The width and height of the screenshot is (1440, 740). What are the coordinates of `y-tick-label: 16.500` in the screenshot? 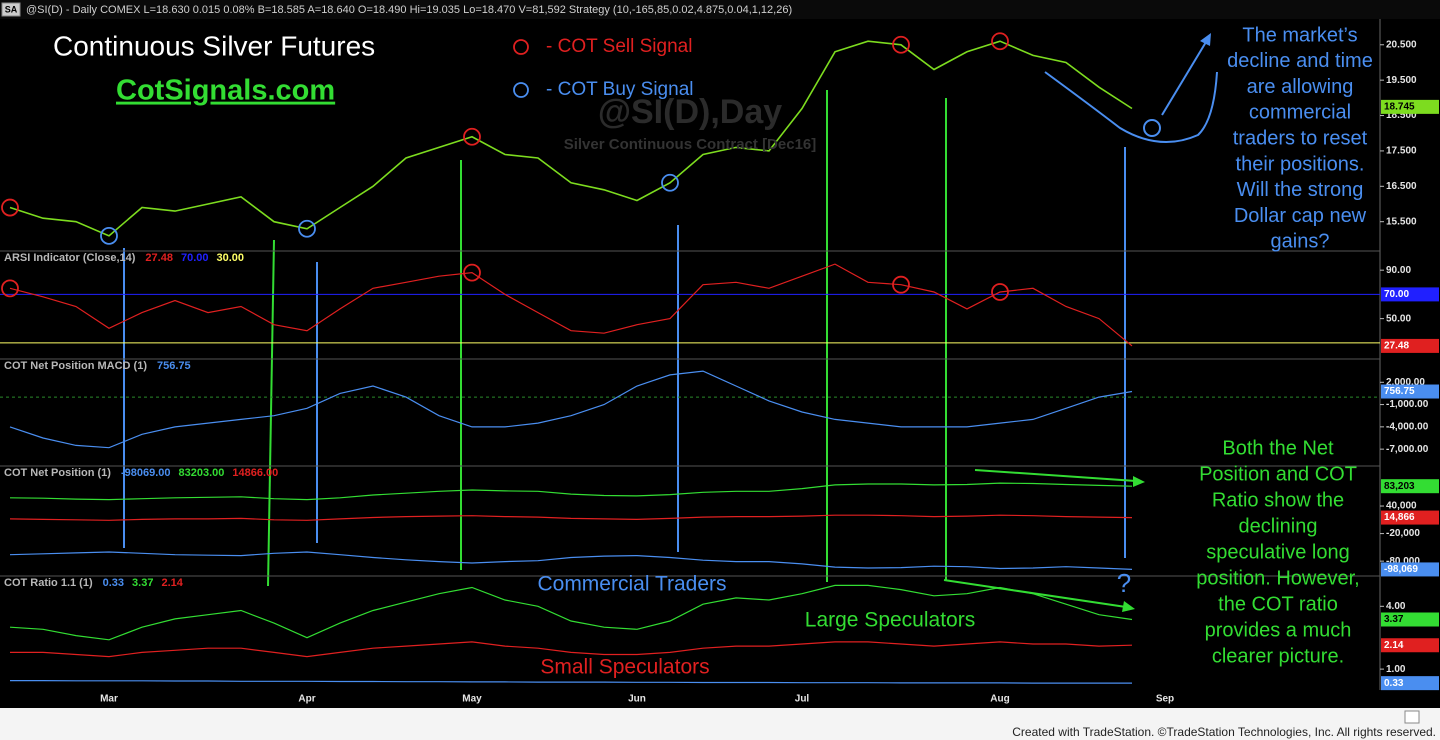 It's located at (1401, 186).